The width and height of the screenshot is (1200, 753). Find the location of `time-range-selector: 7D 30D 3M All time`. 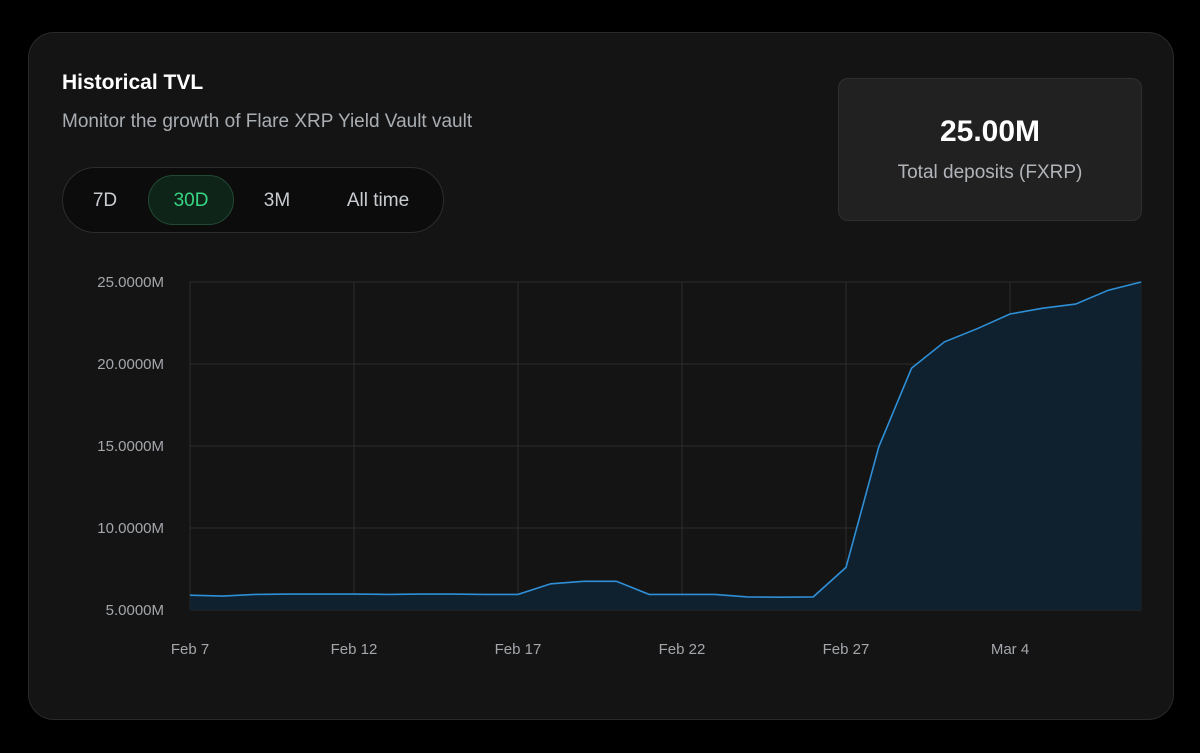

time-range-selector: 7D 30D 3M All time is located at coordinates (253, 200).